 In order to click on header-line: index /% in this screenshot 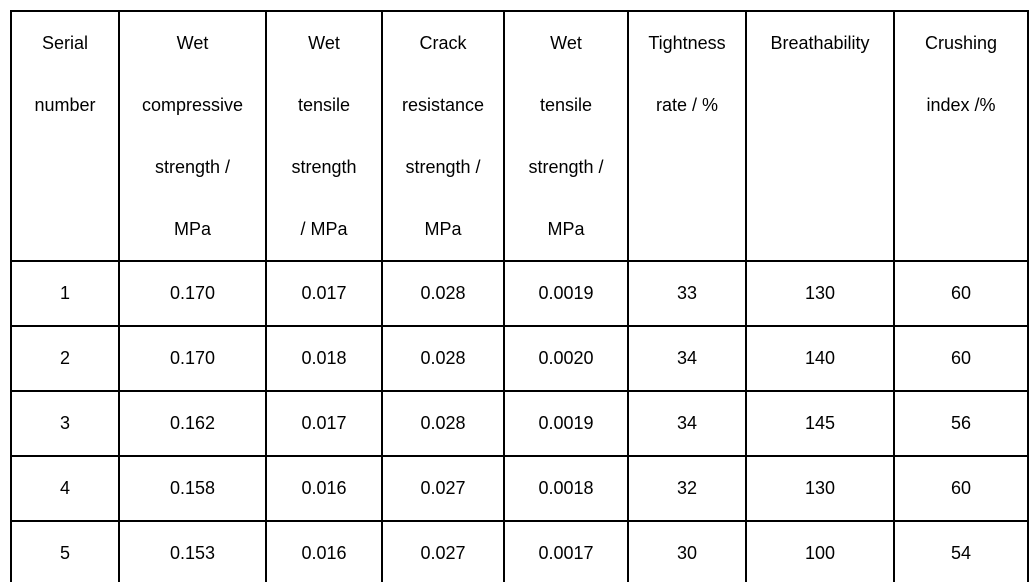, I will do `click(961, 105)`.